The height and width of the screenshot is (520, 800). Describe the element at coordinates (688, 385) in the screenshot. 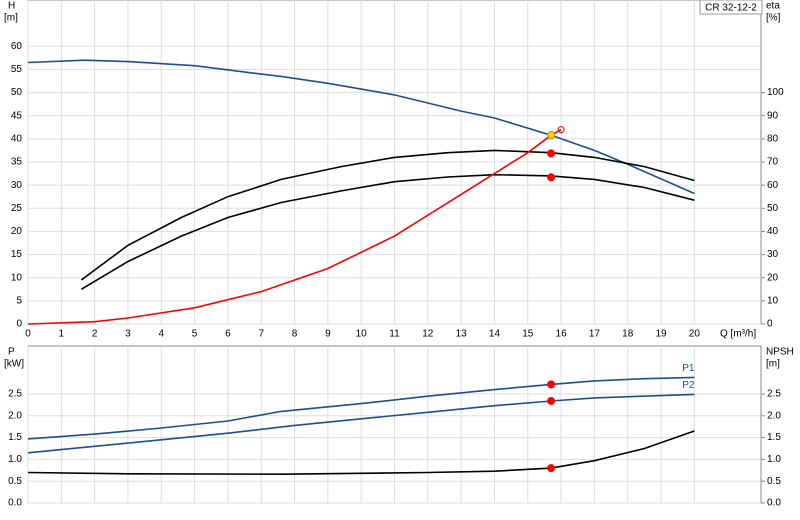

I see `series-label: P2` at that location.